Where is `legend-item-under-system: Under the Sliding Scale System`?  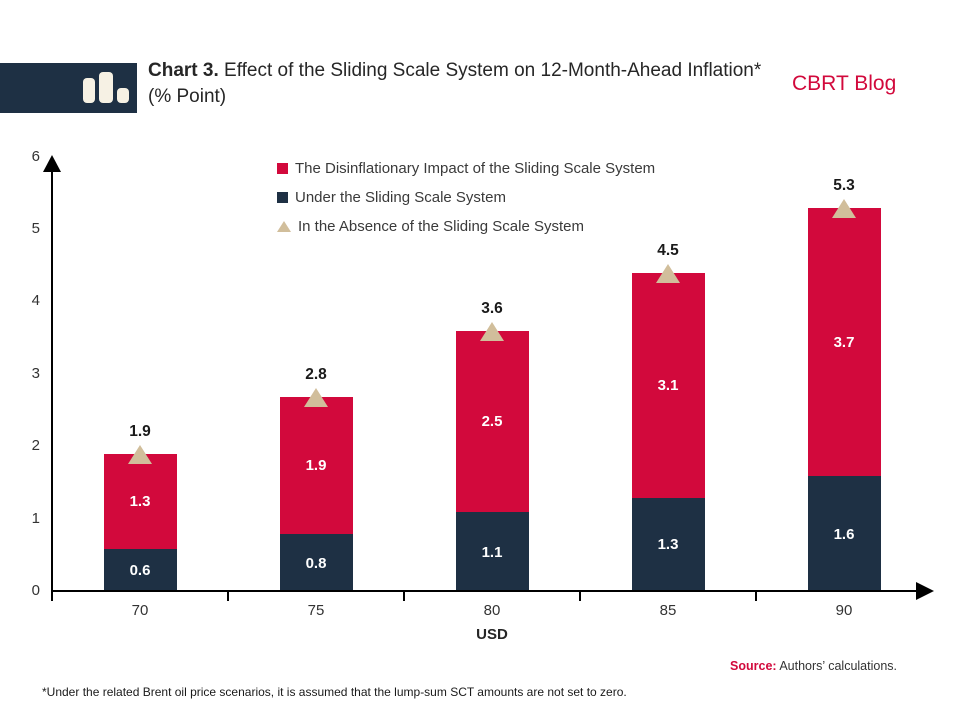 legend-item-under-system: Under the Sliding Scale System is located at coordinates (466, 197).